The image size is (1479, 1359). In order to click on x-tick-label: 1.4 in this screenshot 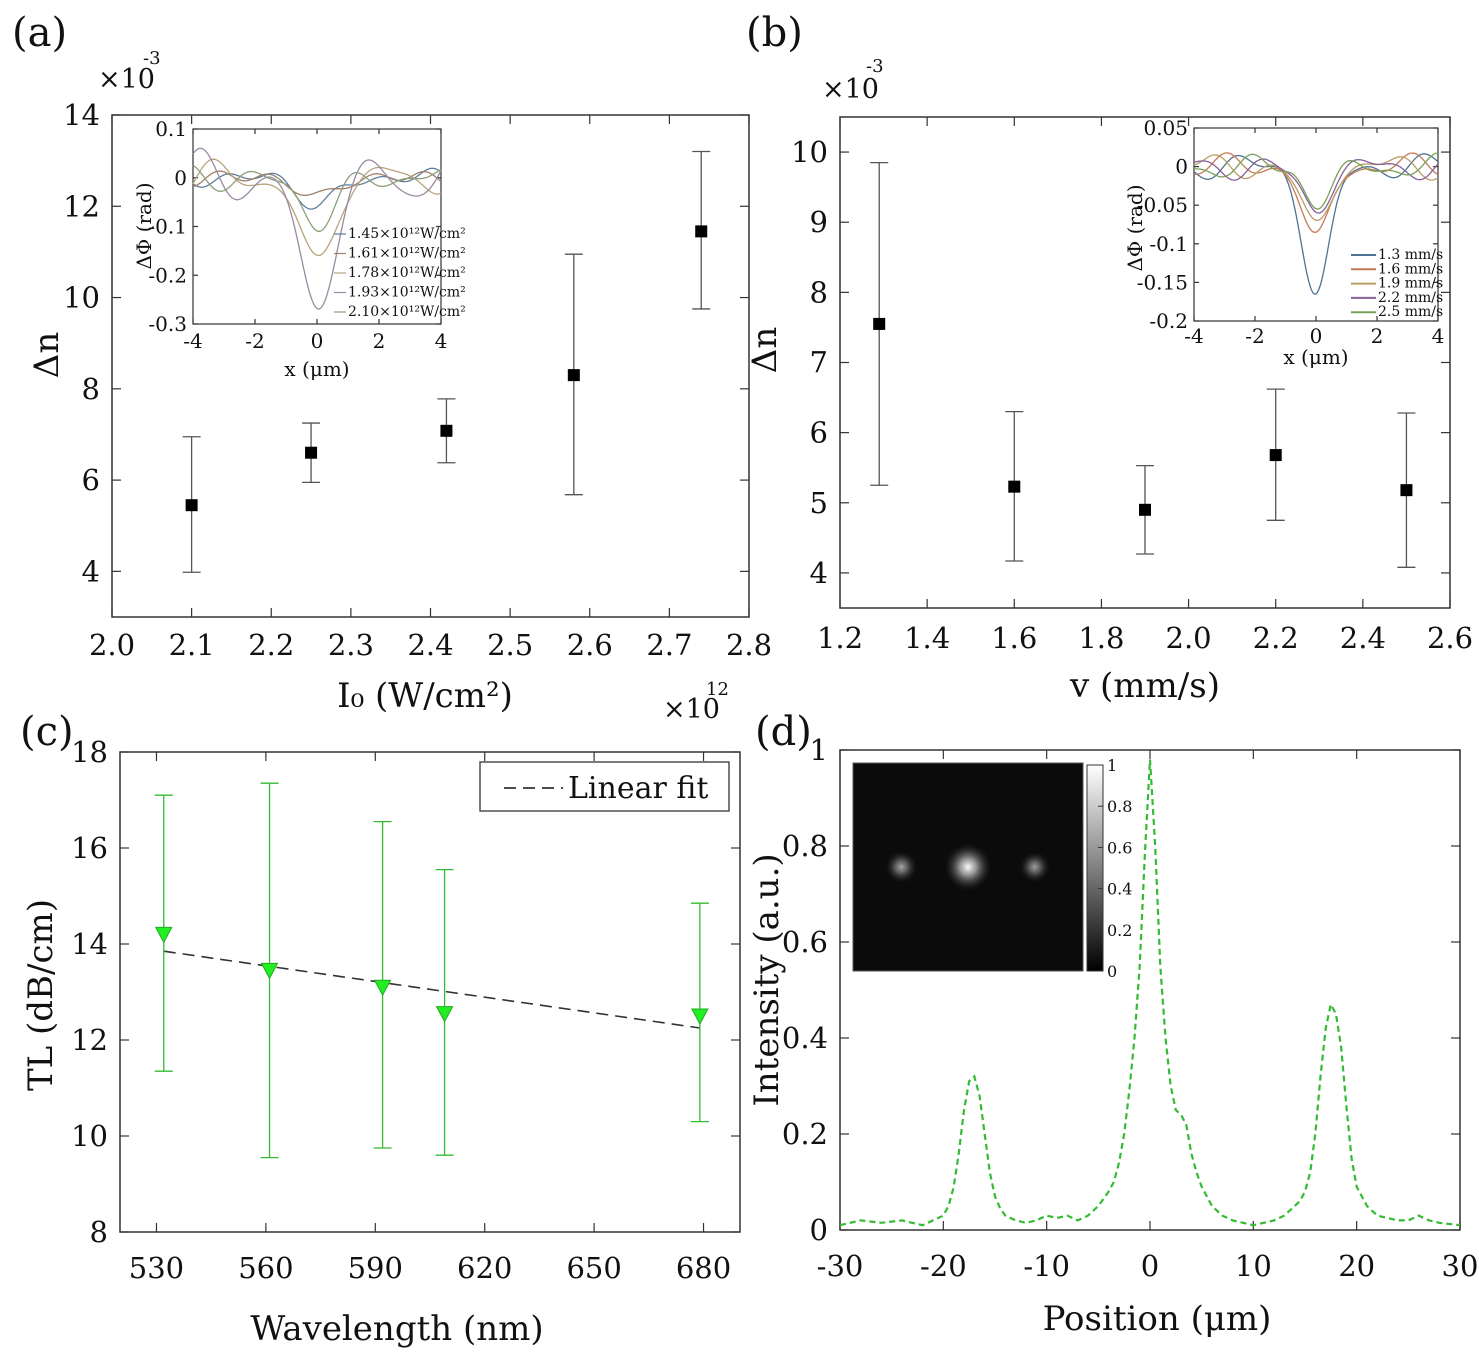, I will do `click(927, 638)`.